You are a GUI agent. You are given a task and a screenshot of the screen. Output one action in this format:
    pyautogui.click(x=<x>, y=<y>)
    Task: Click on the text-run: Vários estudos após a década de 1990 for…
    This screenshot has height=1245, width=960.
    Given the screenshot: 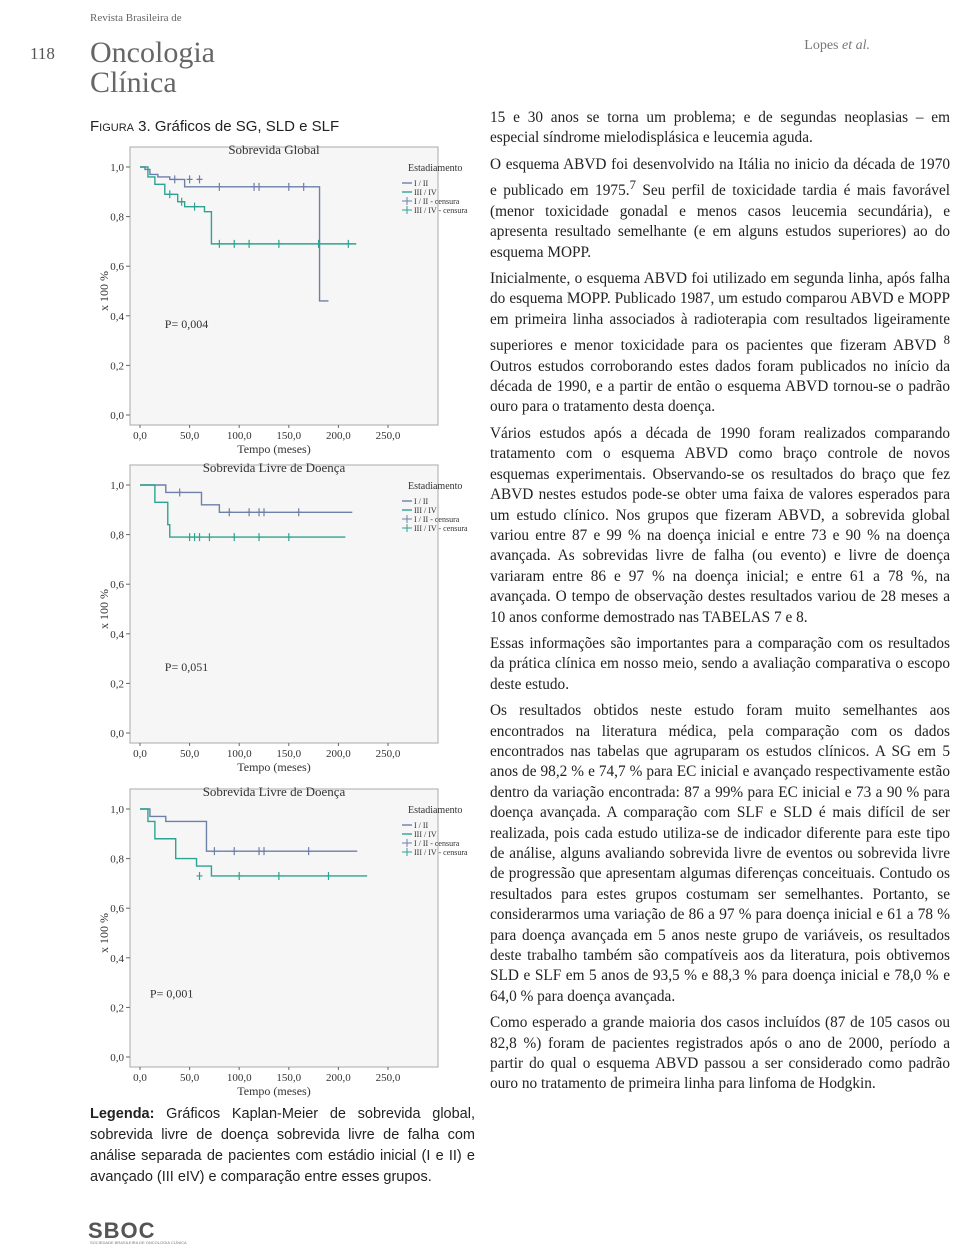 What is the action you would take?
    pyautogui.click(x=720, y=525)
    